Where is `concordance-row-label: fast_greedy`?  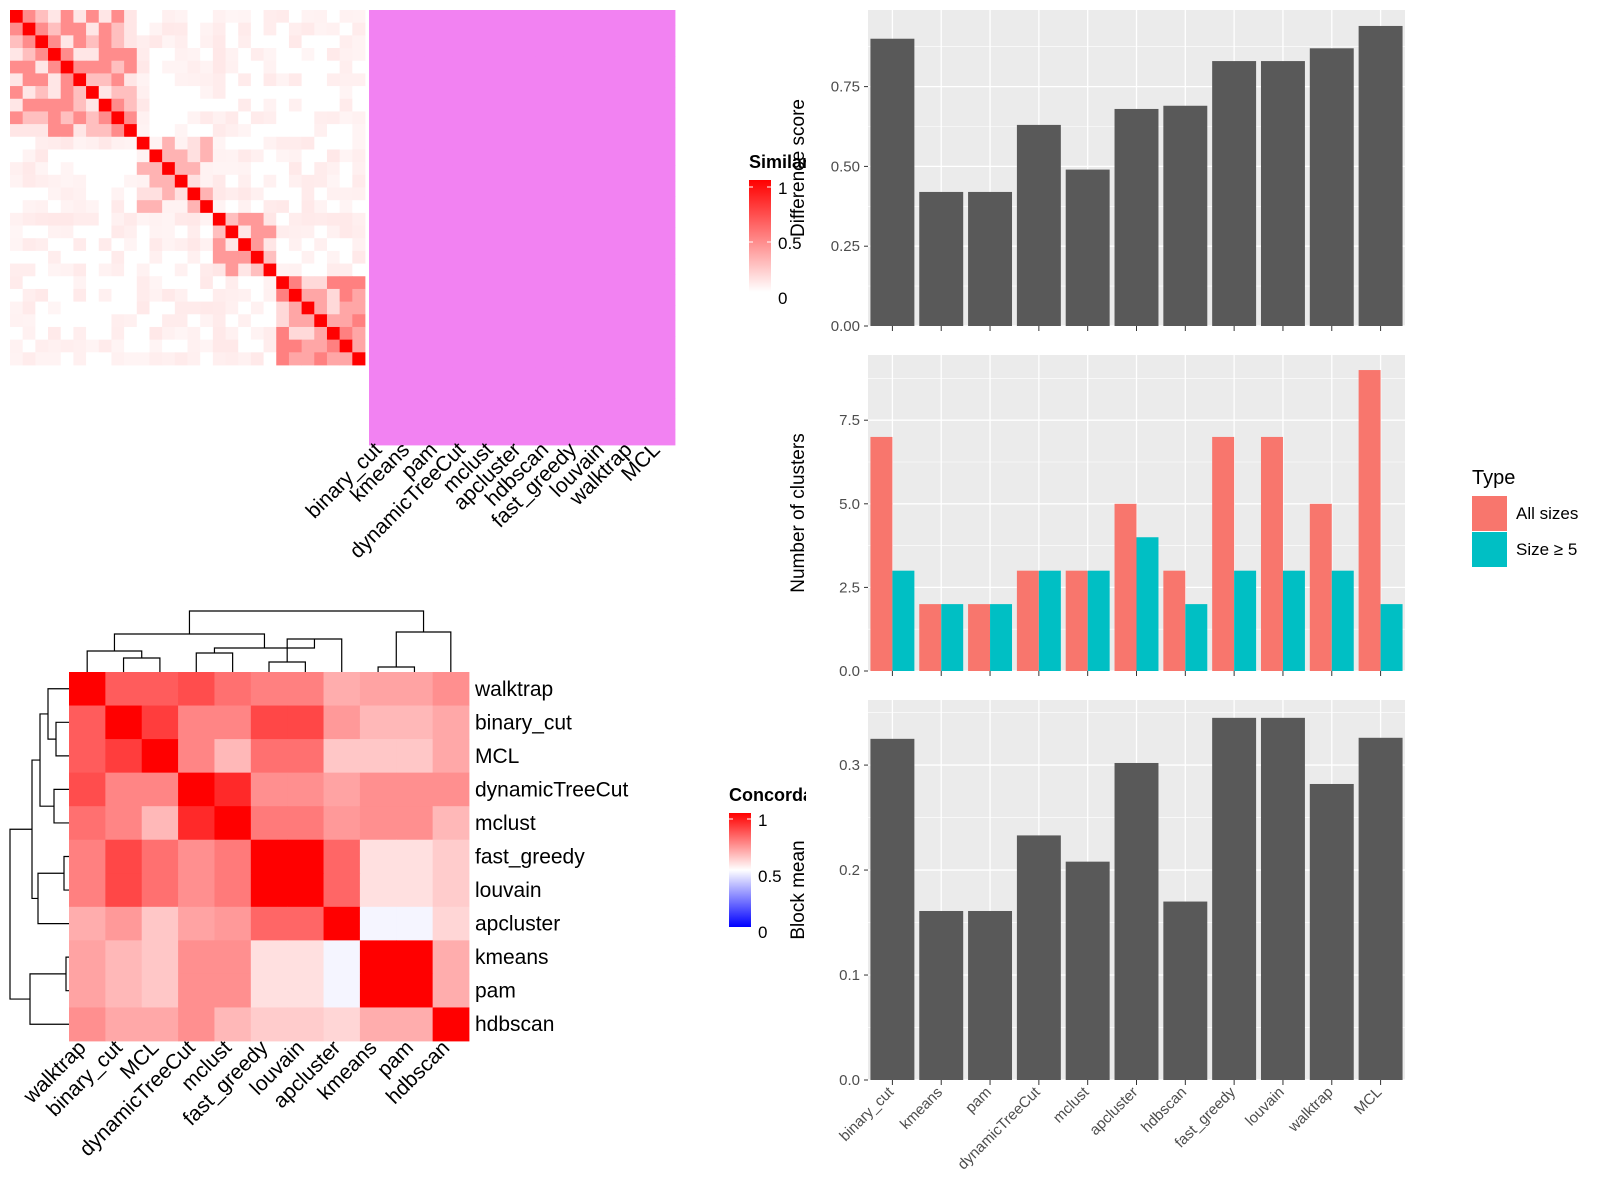 concordance-row-label: fast_greedy is located at coordinates (530, 857).